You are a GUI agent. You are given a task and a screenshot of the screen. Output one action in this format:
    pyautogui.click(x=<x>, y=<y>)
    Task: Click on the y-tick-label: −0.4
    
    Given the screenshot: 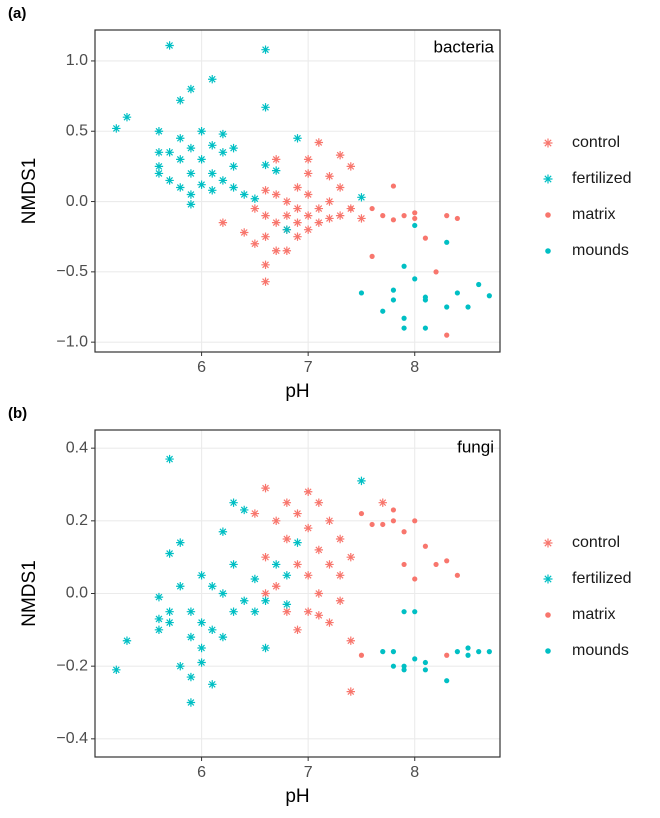 What is the action you would take?
    pyautogui.click(x=72, y=738)
    